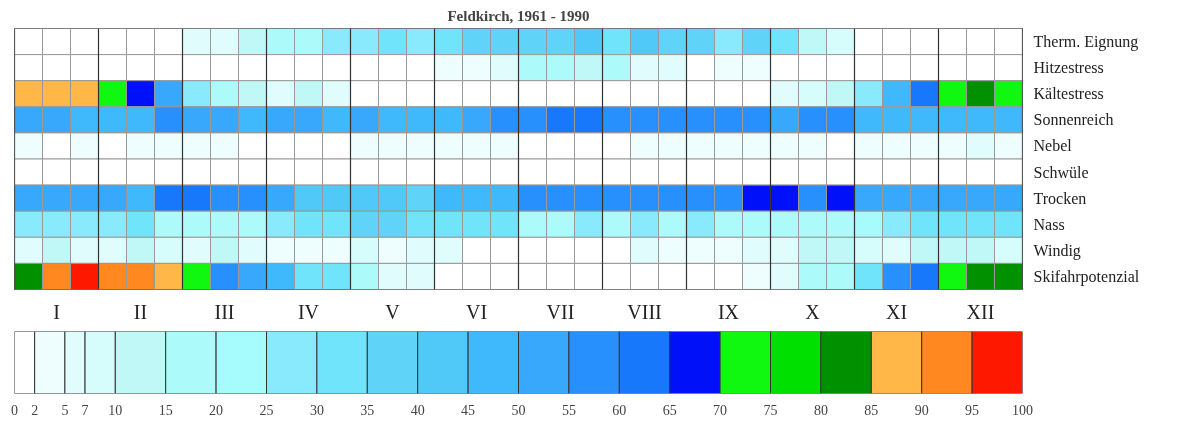 This screenshot has height=423, width=1188. I want to click on color-bar-label: 40, so click(417, 410).